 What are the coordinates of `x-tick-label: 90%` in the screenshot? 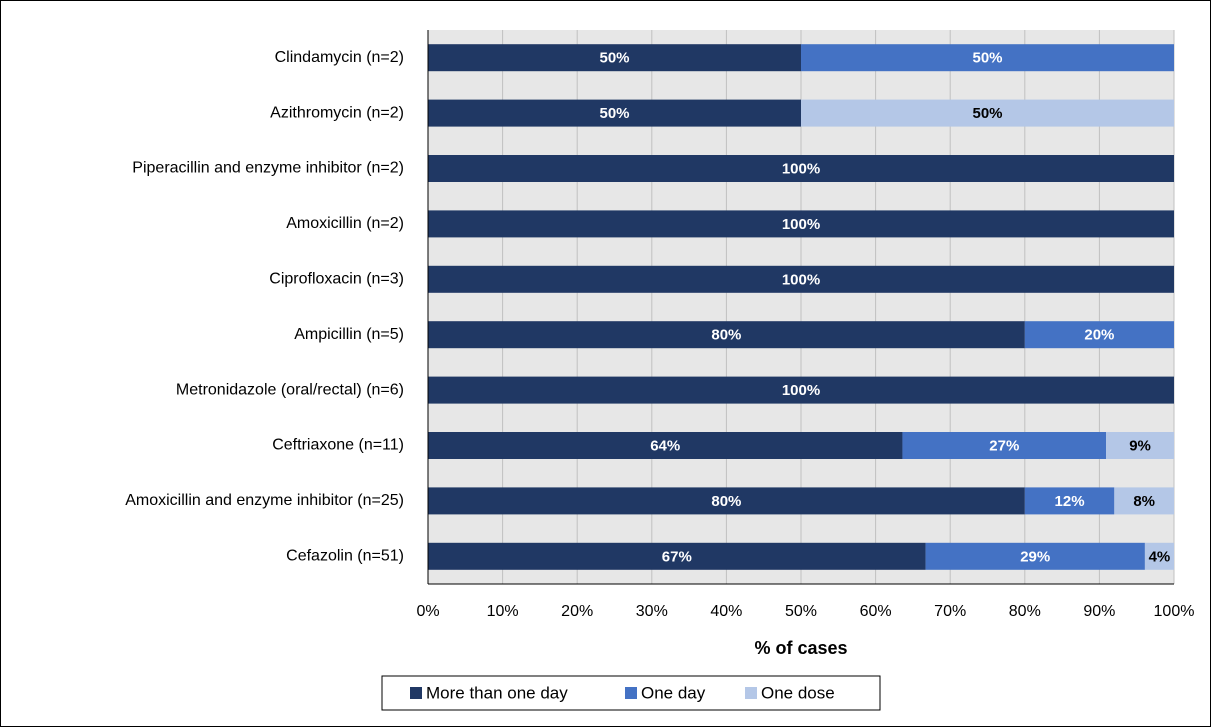 It's located at (1099, 611).